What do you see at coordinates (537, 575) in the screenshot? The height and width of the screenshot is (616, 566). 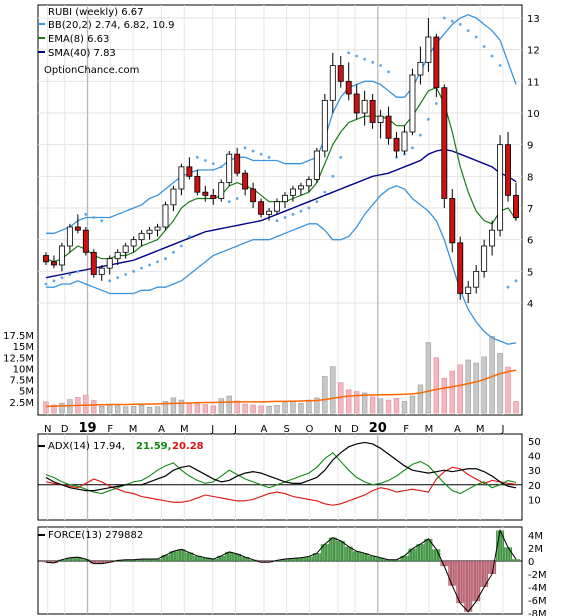 I see `force-tick-label: -2M` at bounding box center [537, 575].